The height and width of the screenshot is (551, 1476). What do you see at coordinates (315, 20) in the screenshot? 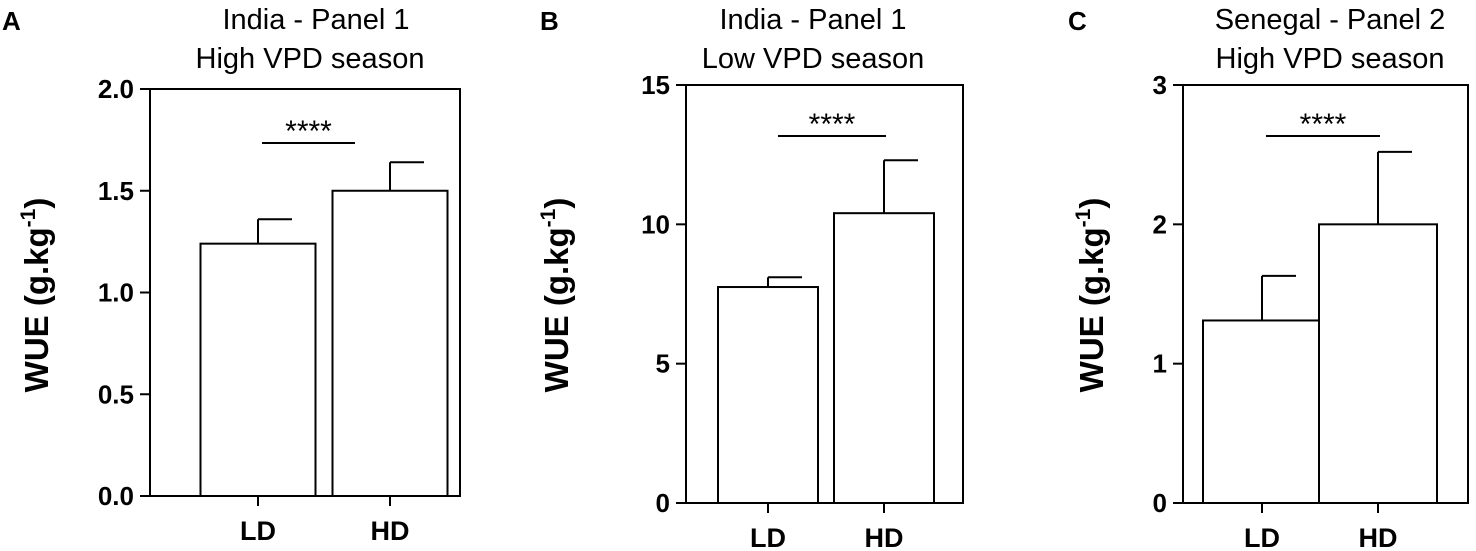
I see `panel-a-title-line-1: India - Panel 1` at bounding box center [315, 20].